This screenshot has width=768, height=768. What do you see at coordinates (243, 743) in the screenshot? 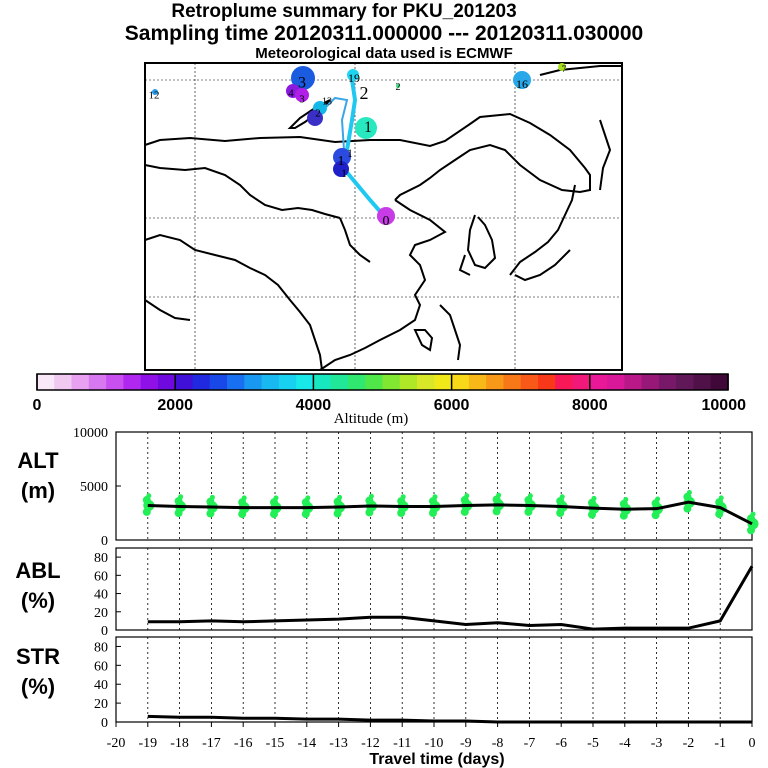
I see `x-tick-label: -16` at bounding box center [243, 743].